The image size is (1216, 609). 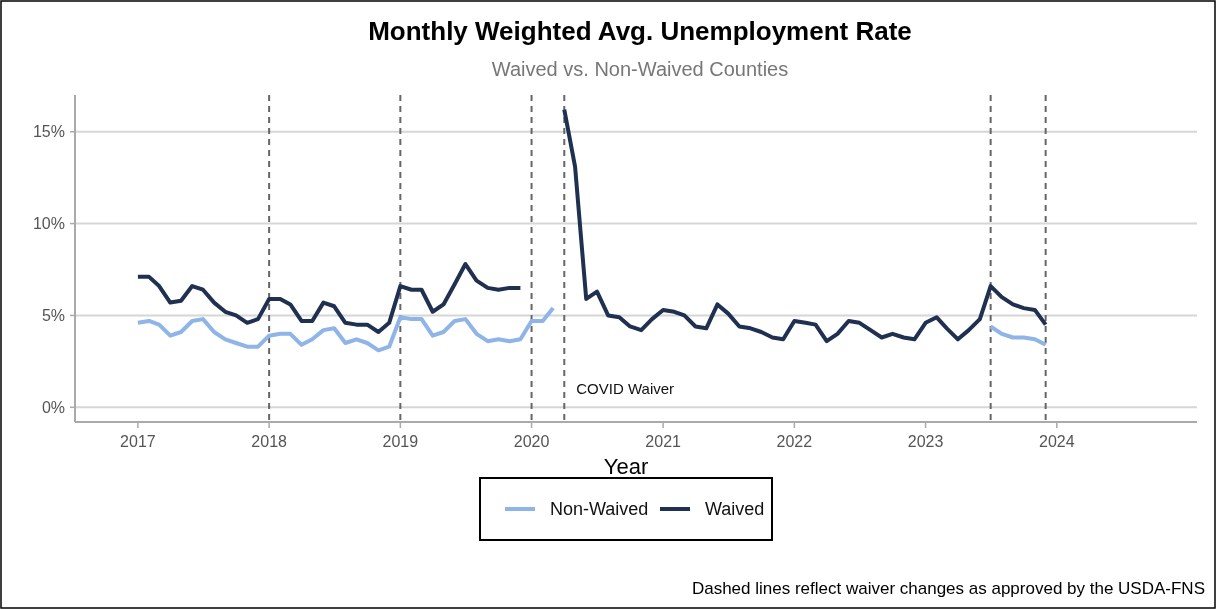 What do you see at coordinates (53, 316) in the screenshot?
I see `y-tick-label: 5%` at bounding box center [53, 316].